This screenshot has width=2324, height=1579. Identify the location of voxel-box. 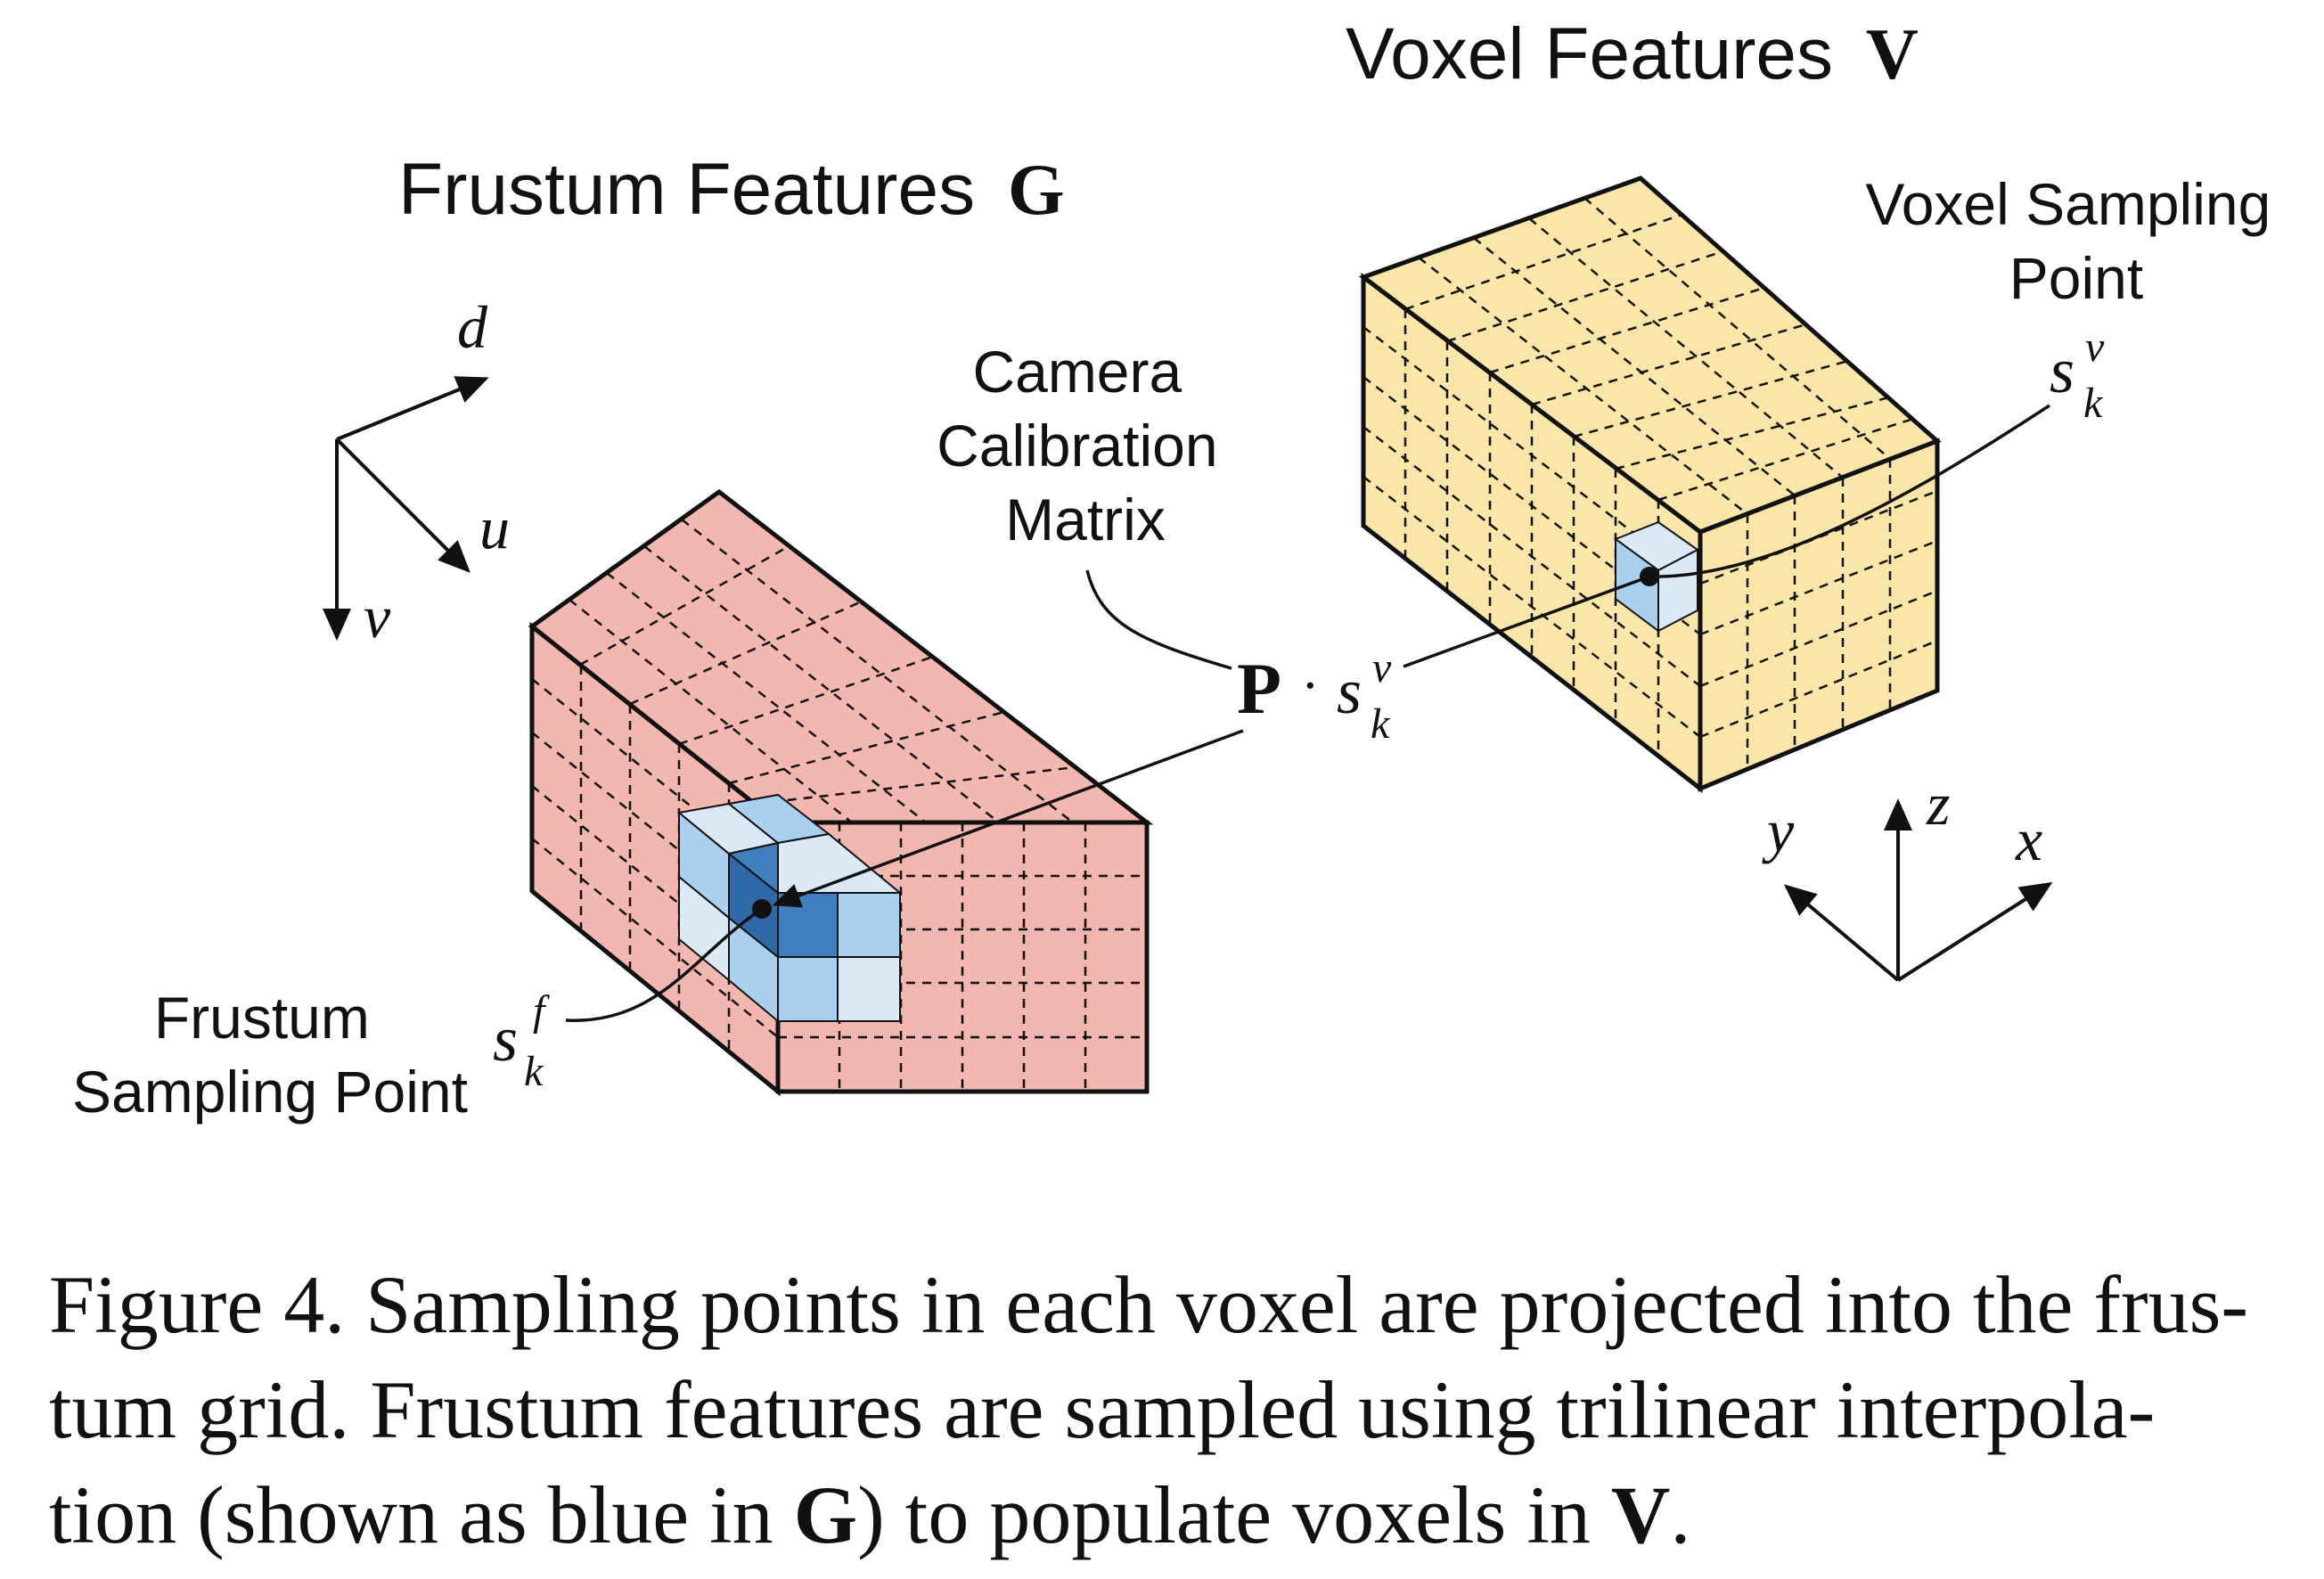
(1650, 485).